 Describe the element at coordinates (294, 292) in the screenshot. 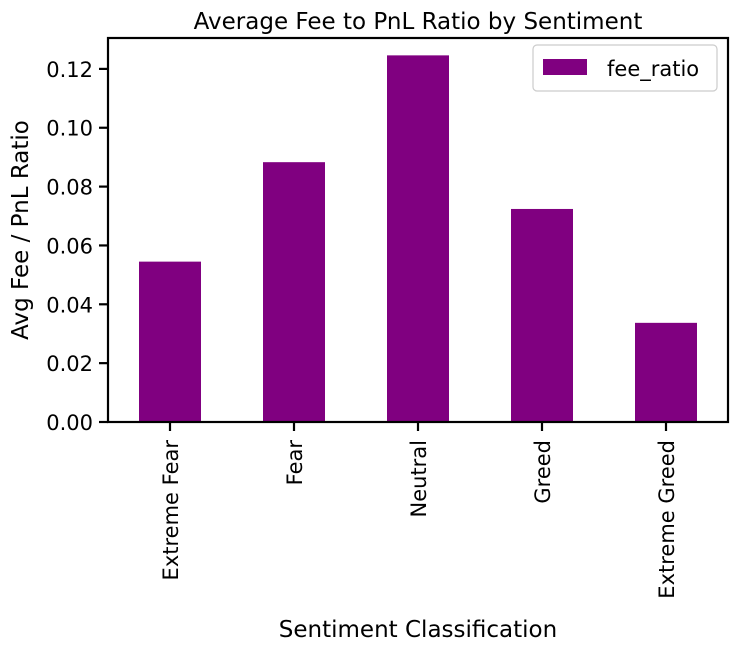

I see `bar-fear` at that location.